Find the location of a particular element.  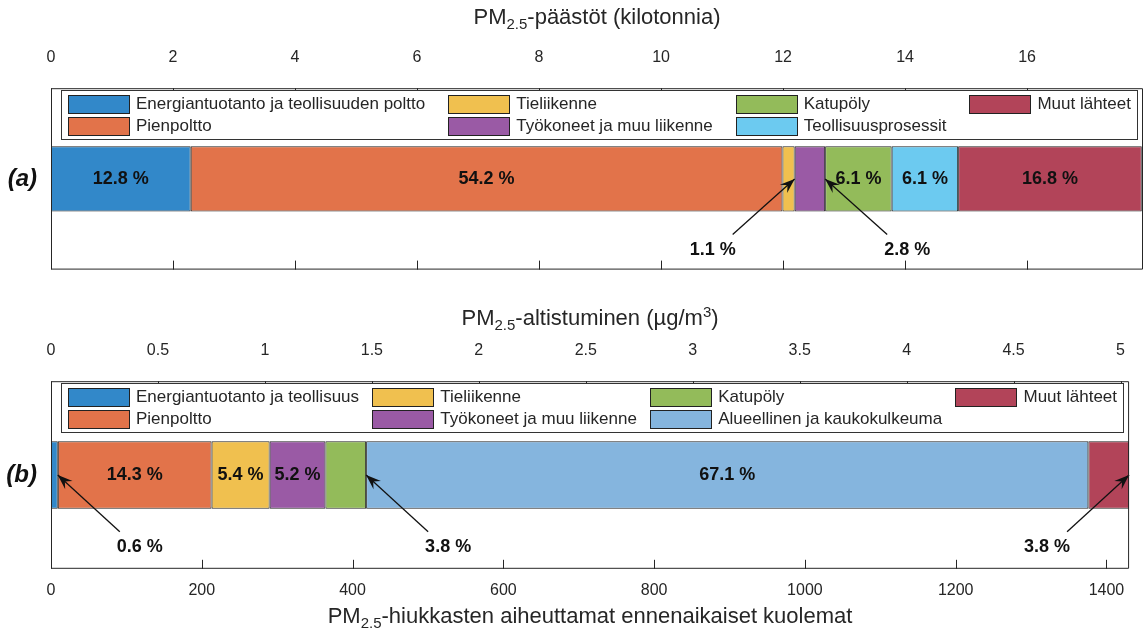

x-tick-label: 600 is located at coordinates (503, 589).